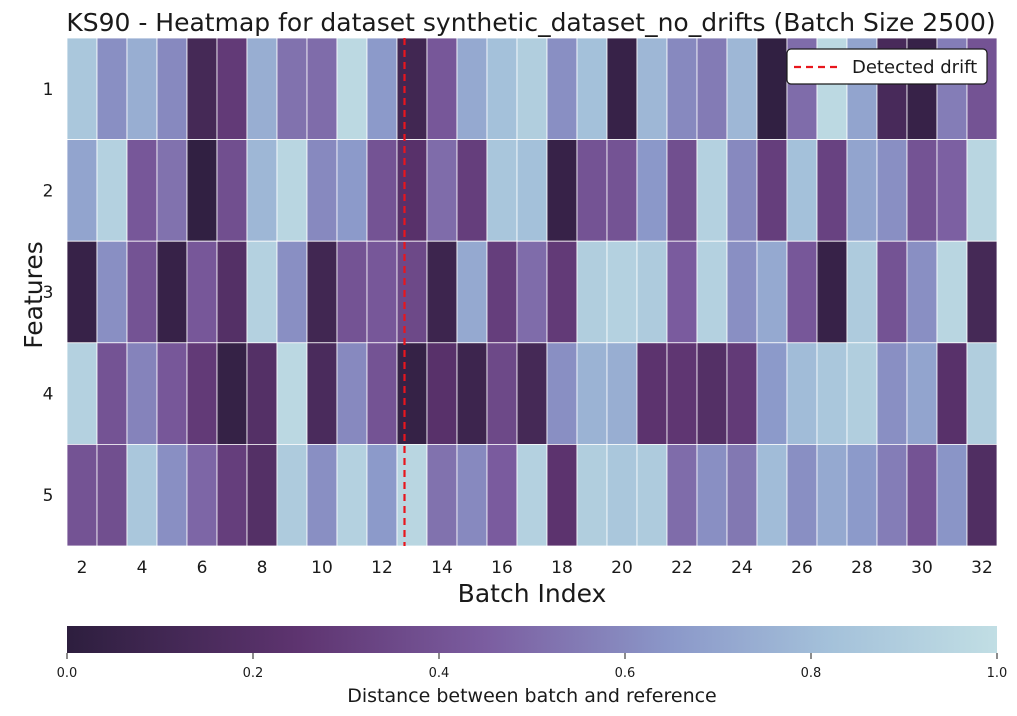  I want to click on y-tick-label: 4, so click(48, 395).